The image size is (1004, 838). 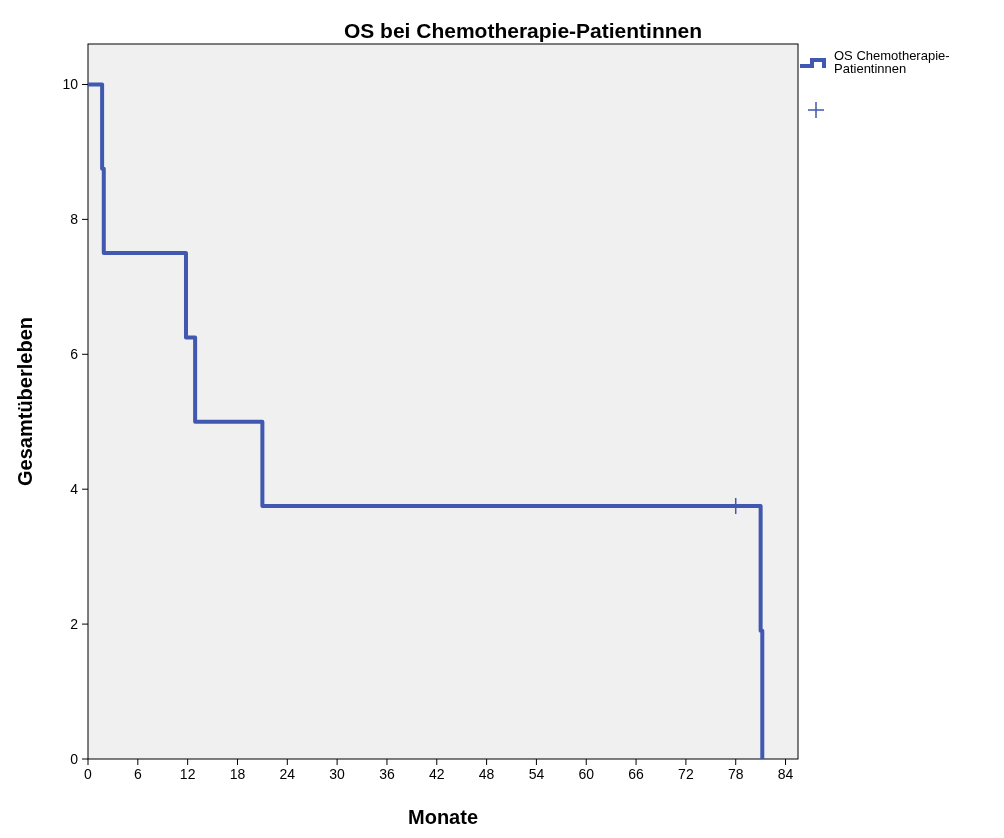 I want to click on x-tick-label: 72, so click(x=686, y=774).